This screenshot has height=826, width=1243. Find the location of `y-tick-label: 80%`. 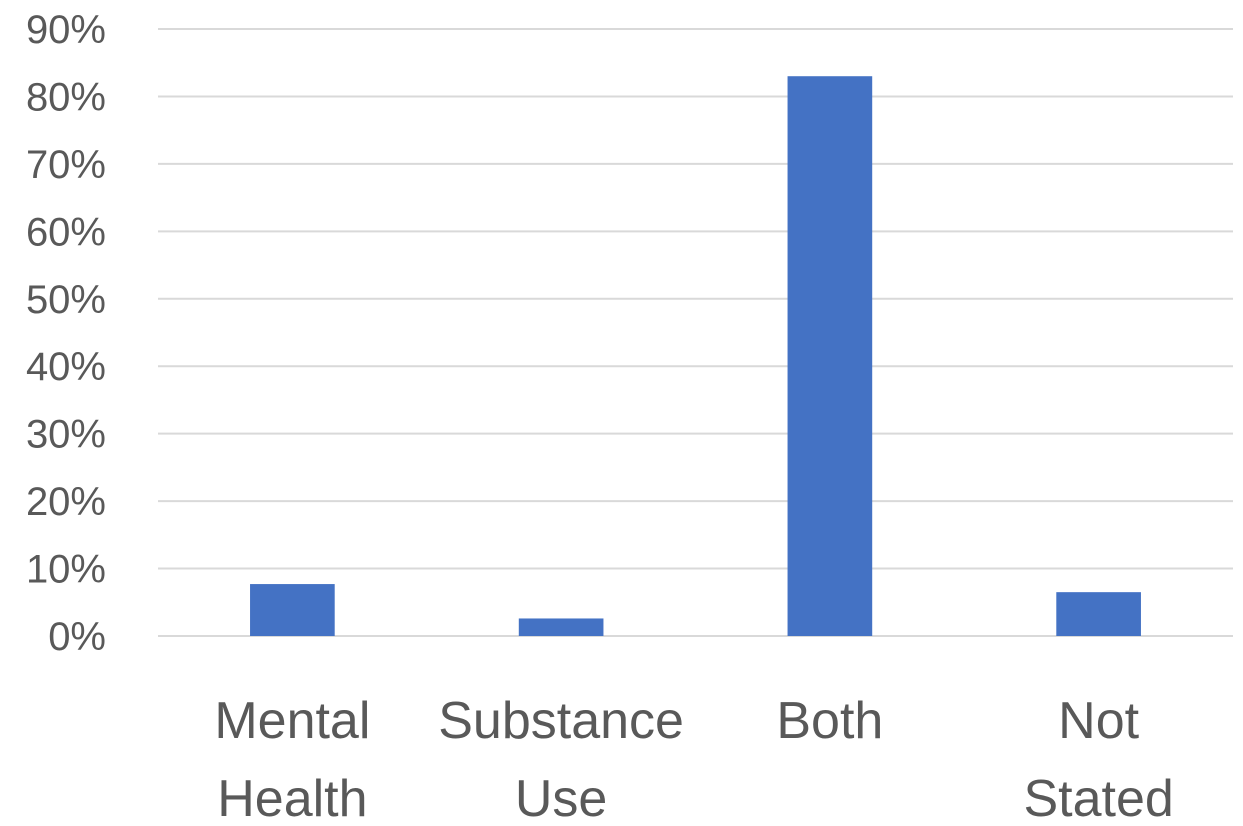

y-tick-label: 80% is located at coordinates (66, 97).